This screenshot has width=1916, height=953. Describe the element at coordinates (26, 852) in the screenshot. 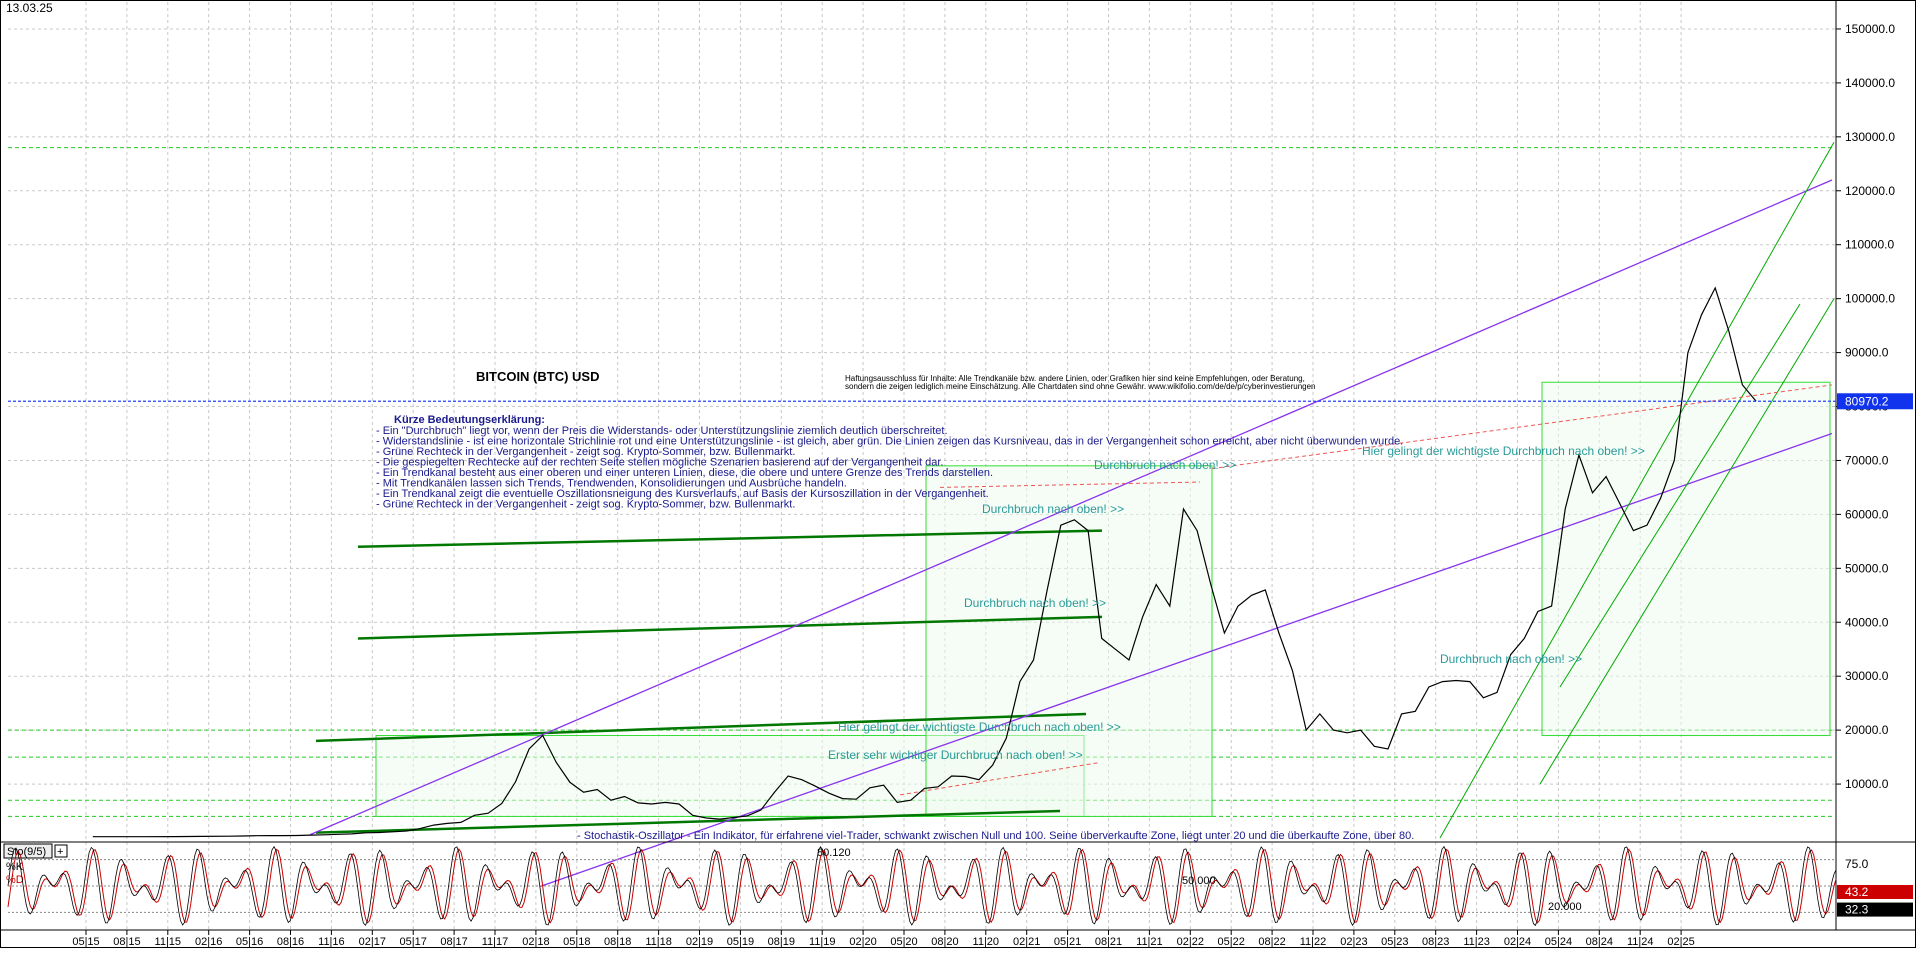

I see `indicator-name: Sto(9/5)` at that location.